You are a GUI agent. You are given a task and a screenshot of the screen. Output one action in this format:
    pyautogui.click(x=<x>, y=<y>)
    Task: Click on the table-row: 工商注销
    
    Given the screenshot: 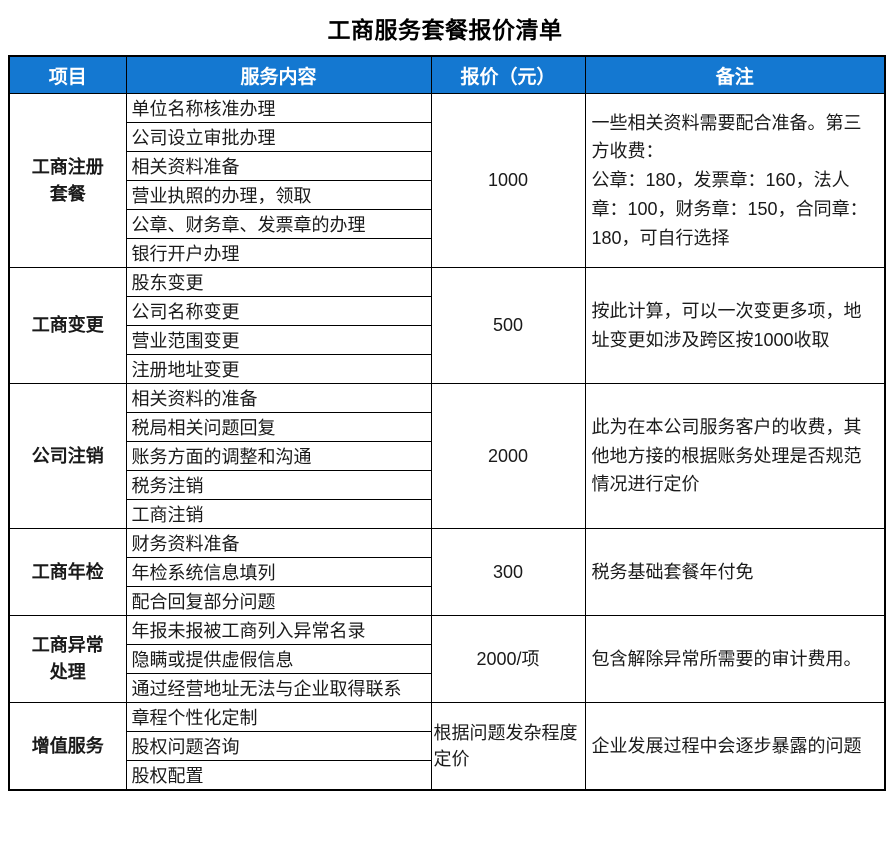 What is the action you would take?
    pyautogui.click(x=447, y=514)
    